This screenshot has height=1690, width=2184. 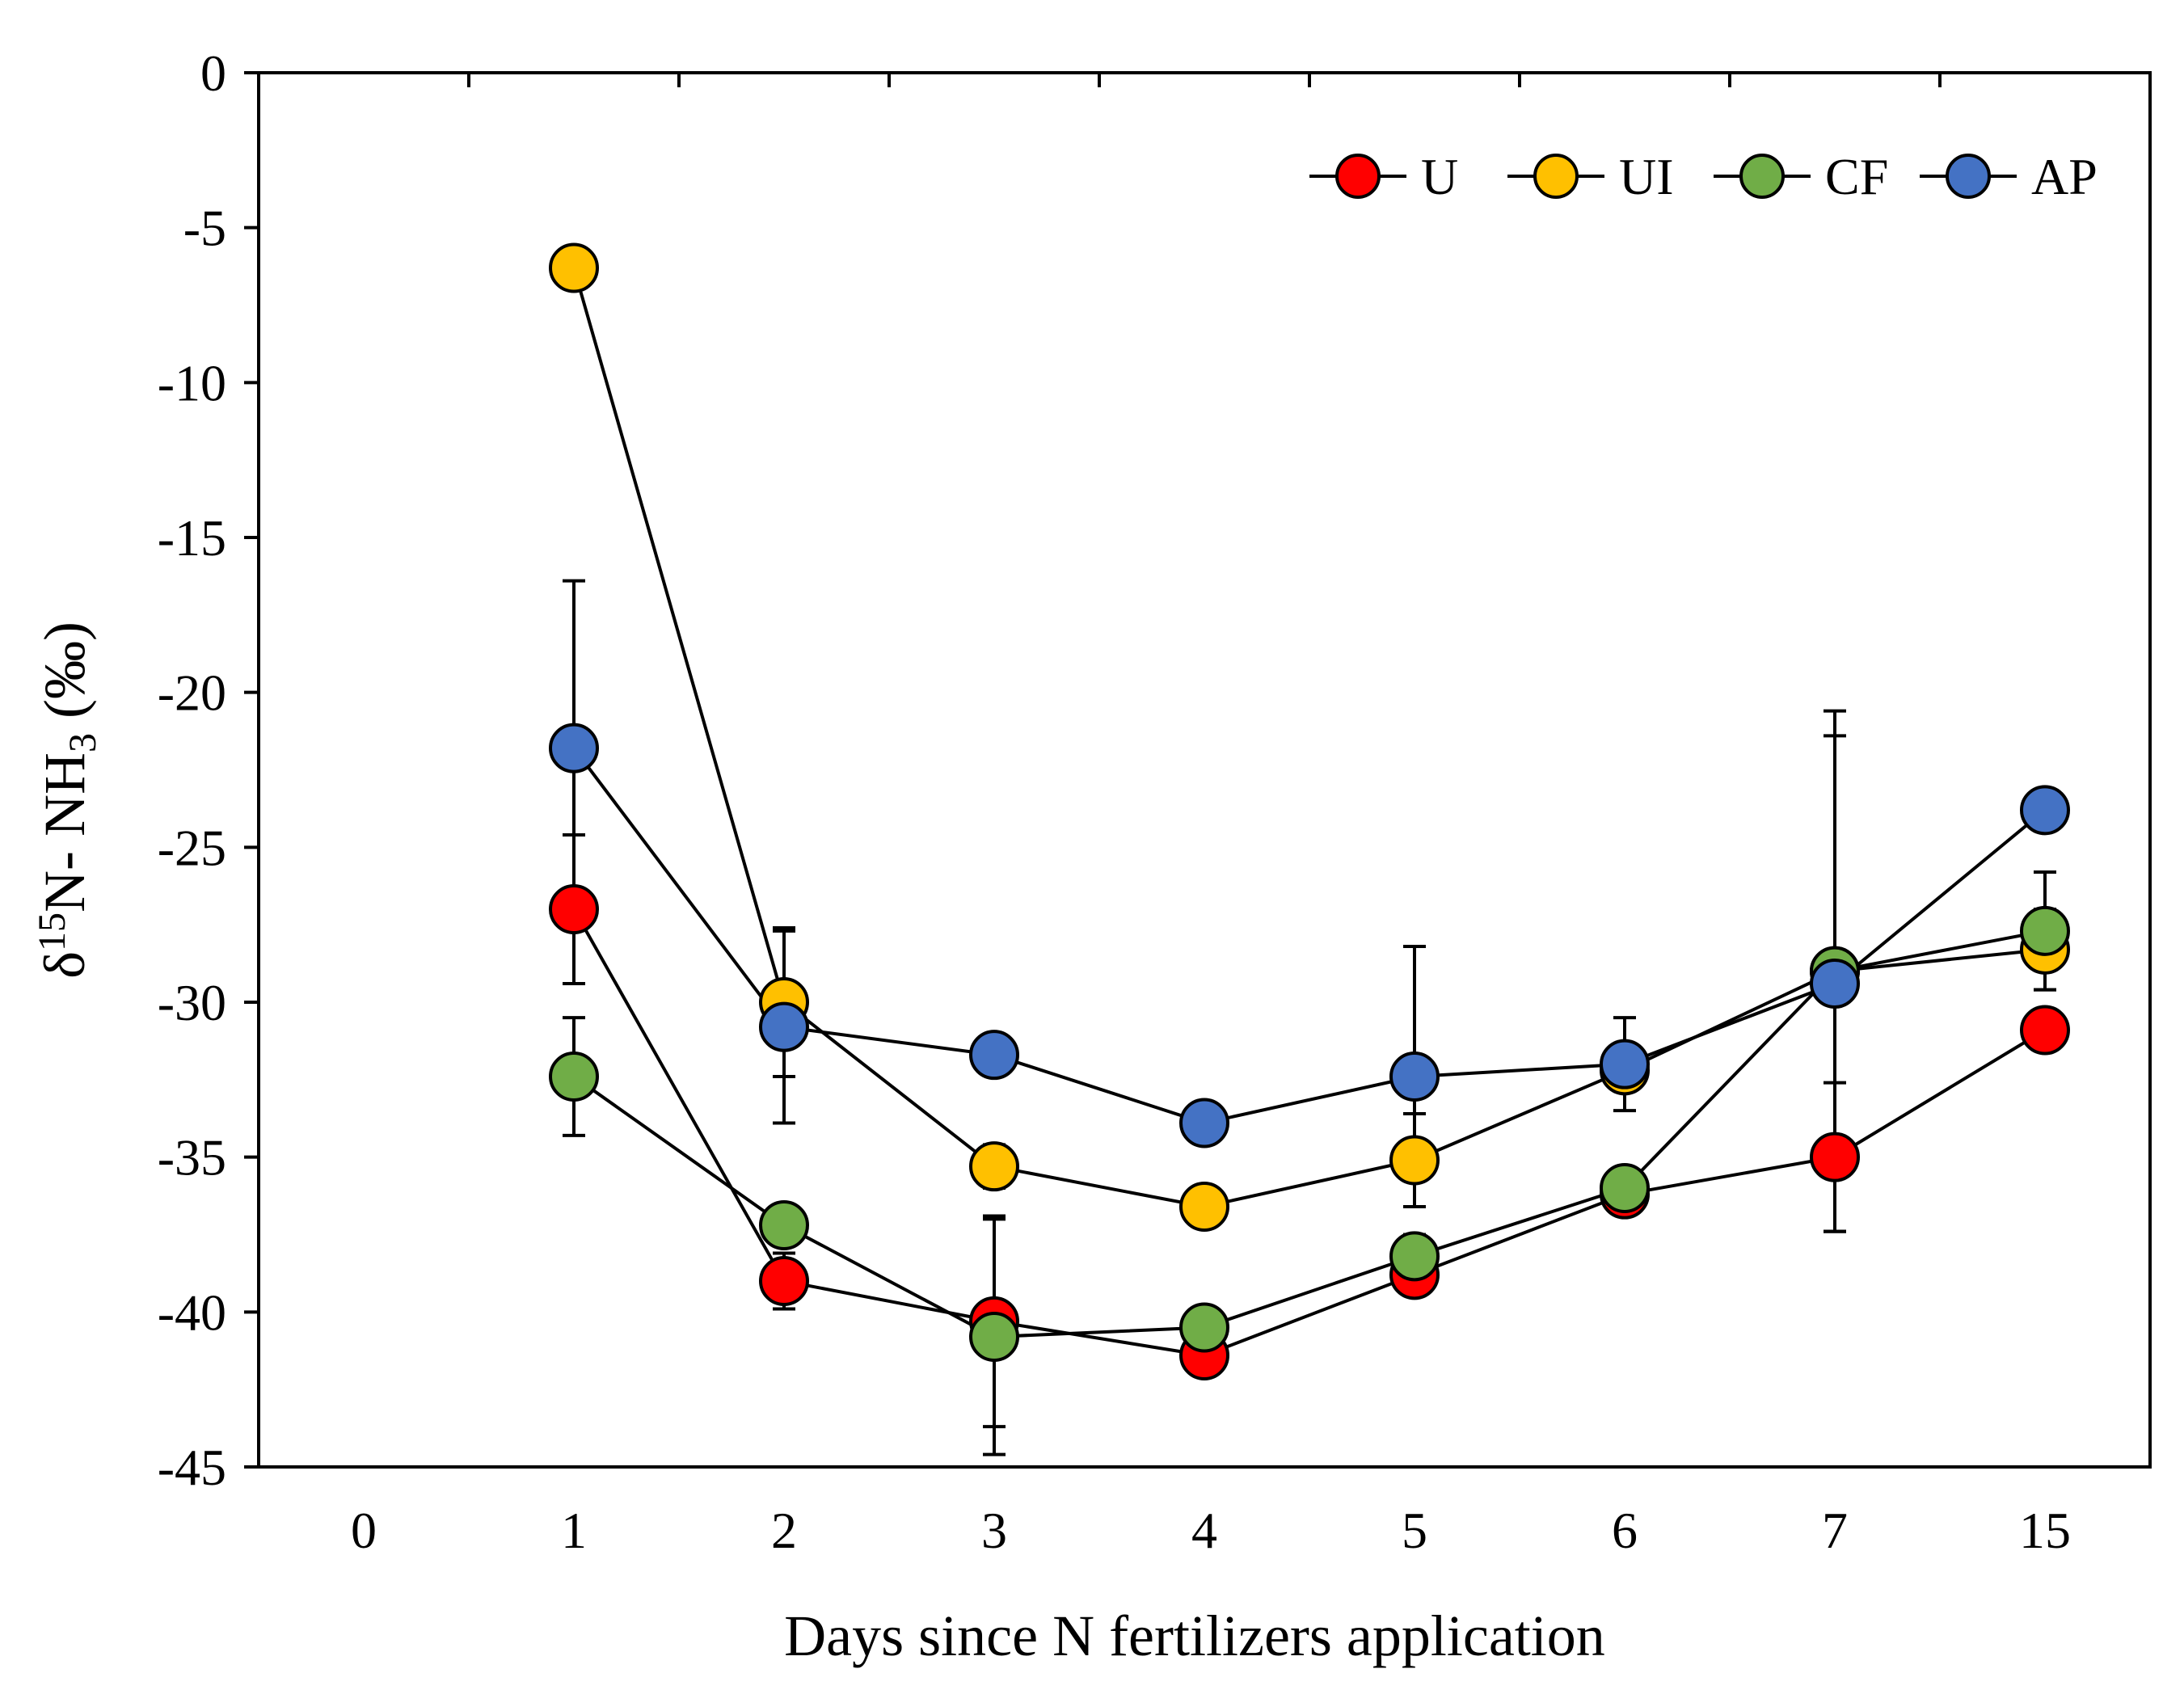 What do you see at coordinates (52, 932) in the screenshot?
I see `y-axis-title-superscript: 15` at bounding box center [52, 932].